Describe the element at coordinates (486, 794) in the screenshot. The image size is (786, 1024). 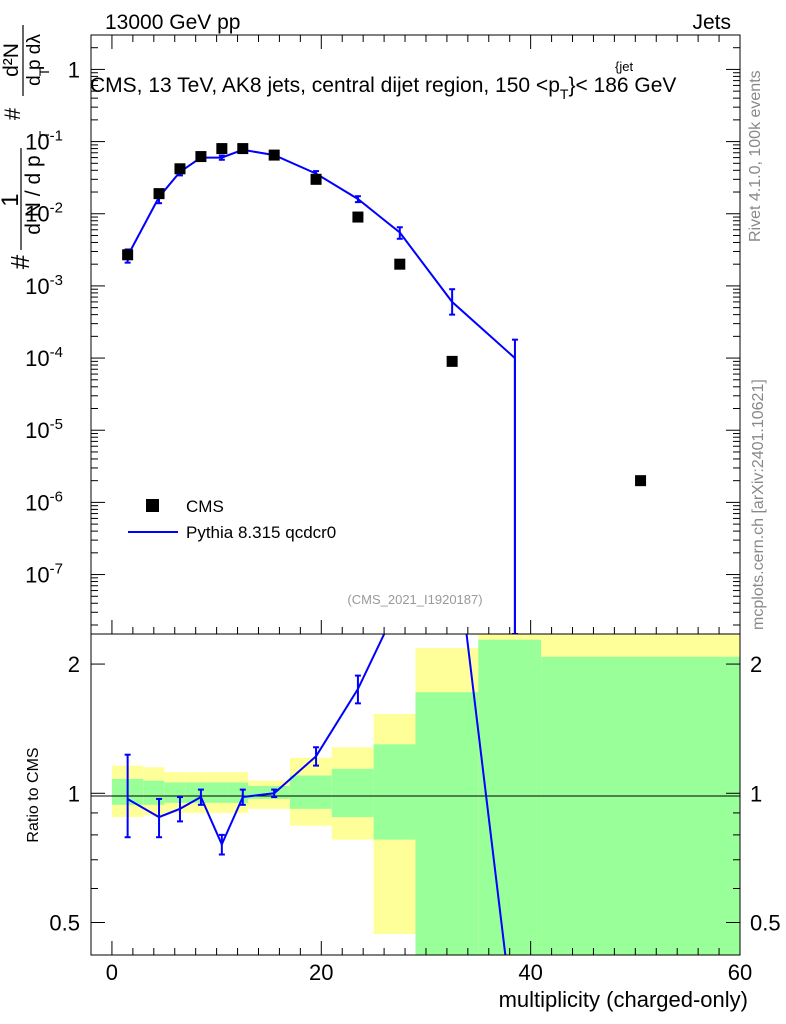
I see `ratio-pythia-tail-line` at that location.